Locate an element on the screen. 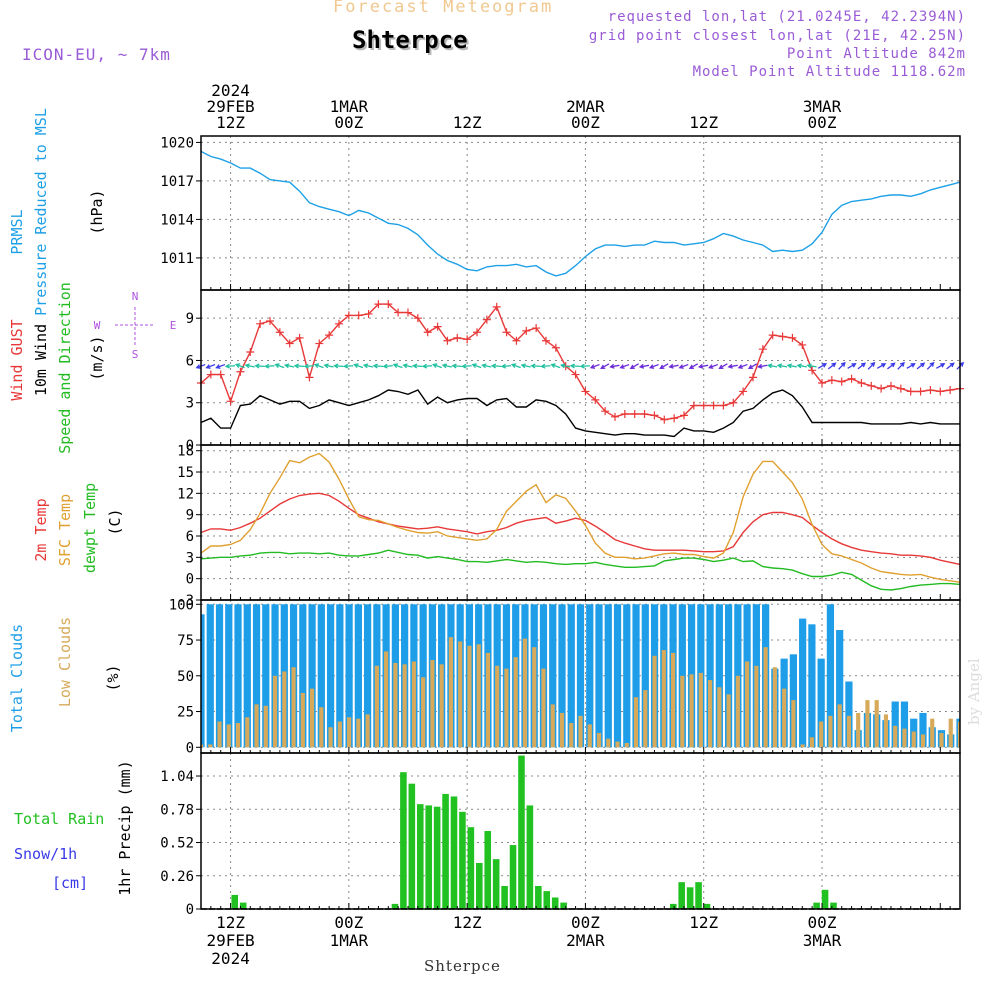 The width and height of the screenshot is (1000, 1000). compass-south: S is located at coordinates (135, 354).